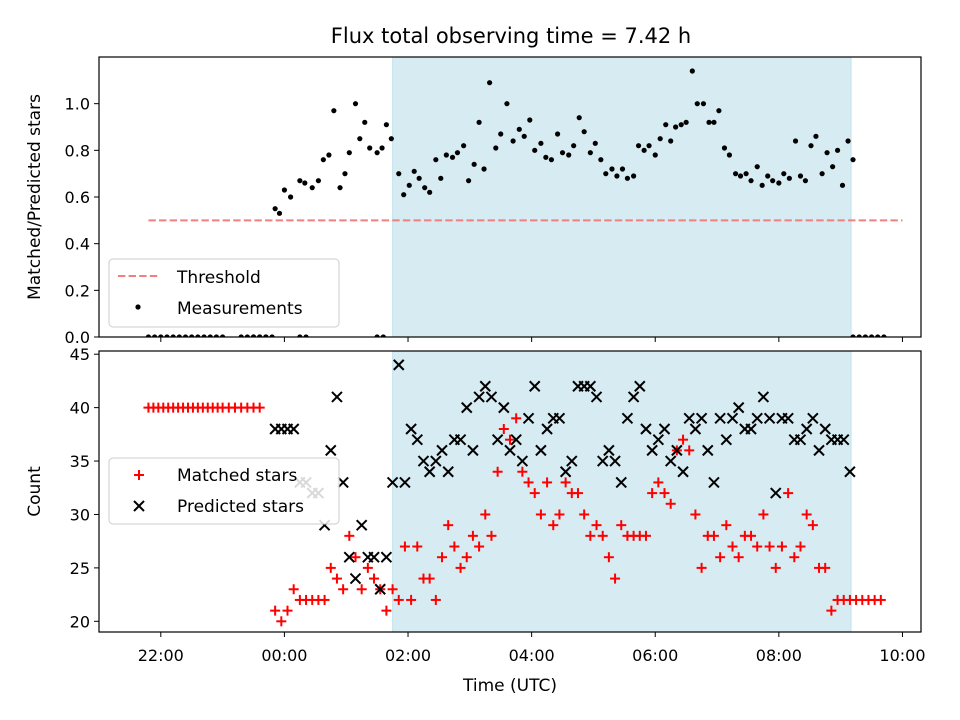 The width and height of the screenshot is (960, 720). I want to click on bottom-y-tick-label: 40, so click(80, 408).